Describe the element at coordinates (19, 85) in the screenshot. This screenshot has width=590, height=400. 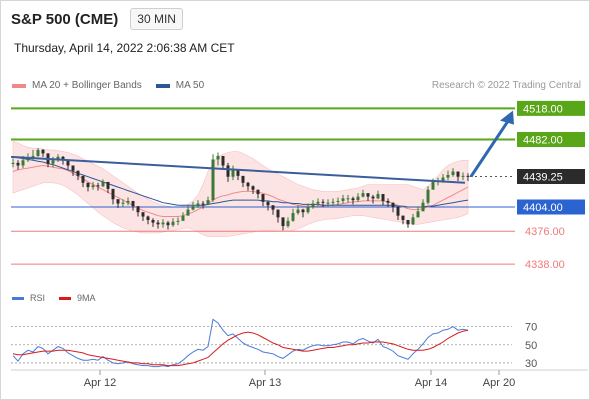
I see `ma20-swatch` at that location.